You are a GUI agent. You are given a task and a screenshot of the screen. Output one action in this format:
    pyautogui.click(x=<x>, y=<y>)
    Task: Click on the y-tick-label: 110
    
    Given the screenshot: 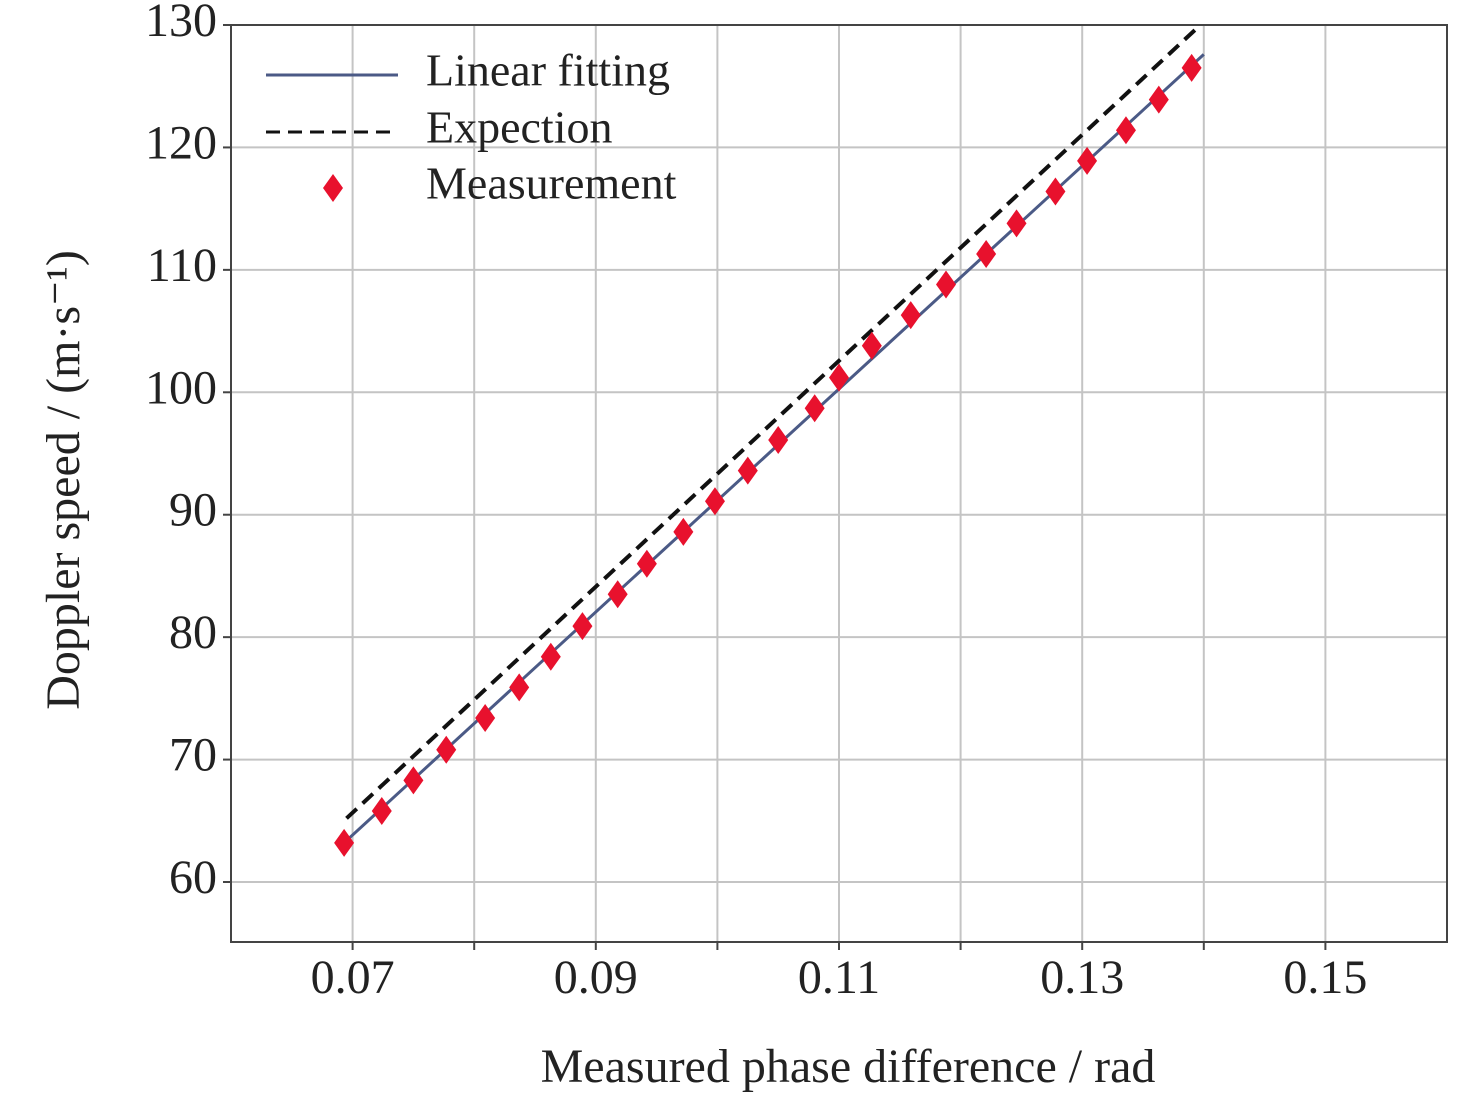 What is the action you would take?
    pyautogui.click(x=182, y=265)
    